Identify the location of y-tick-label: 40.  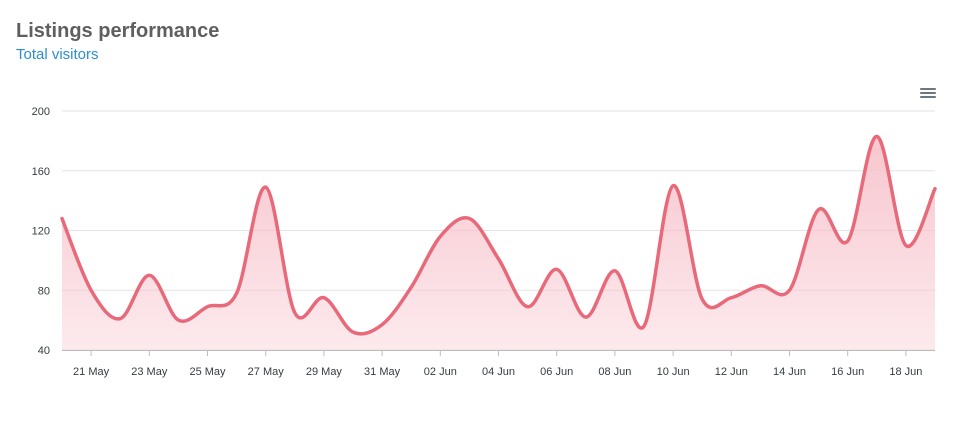
(44, 351).